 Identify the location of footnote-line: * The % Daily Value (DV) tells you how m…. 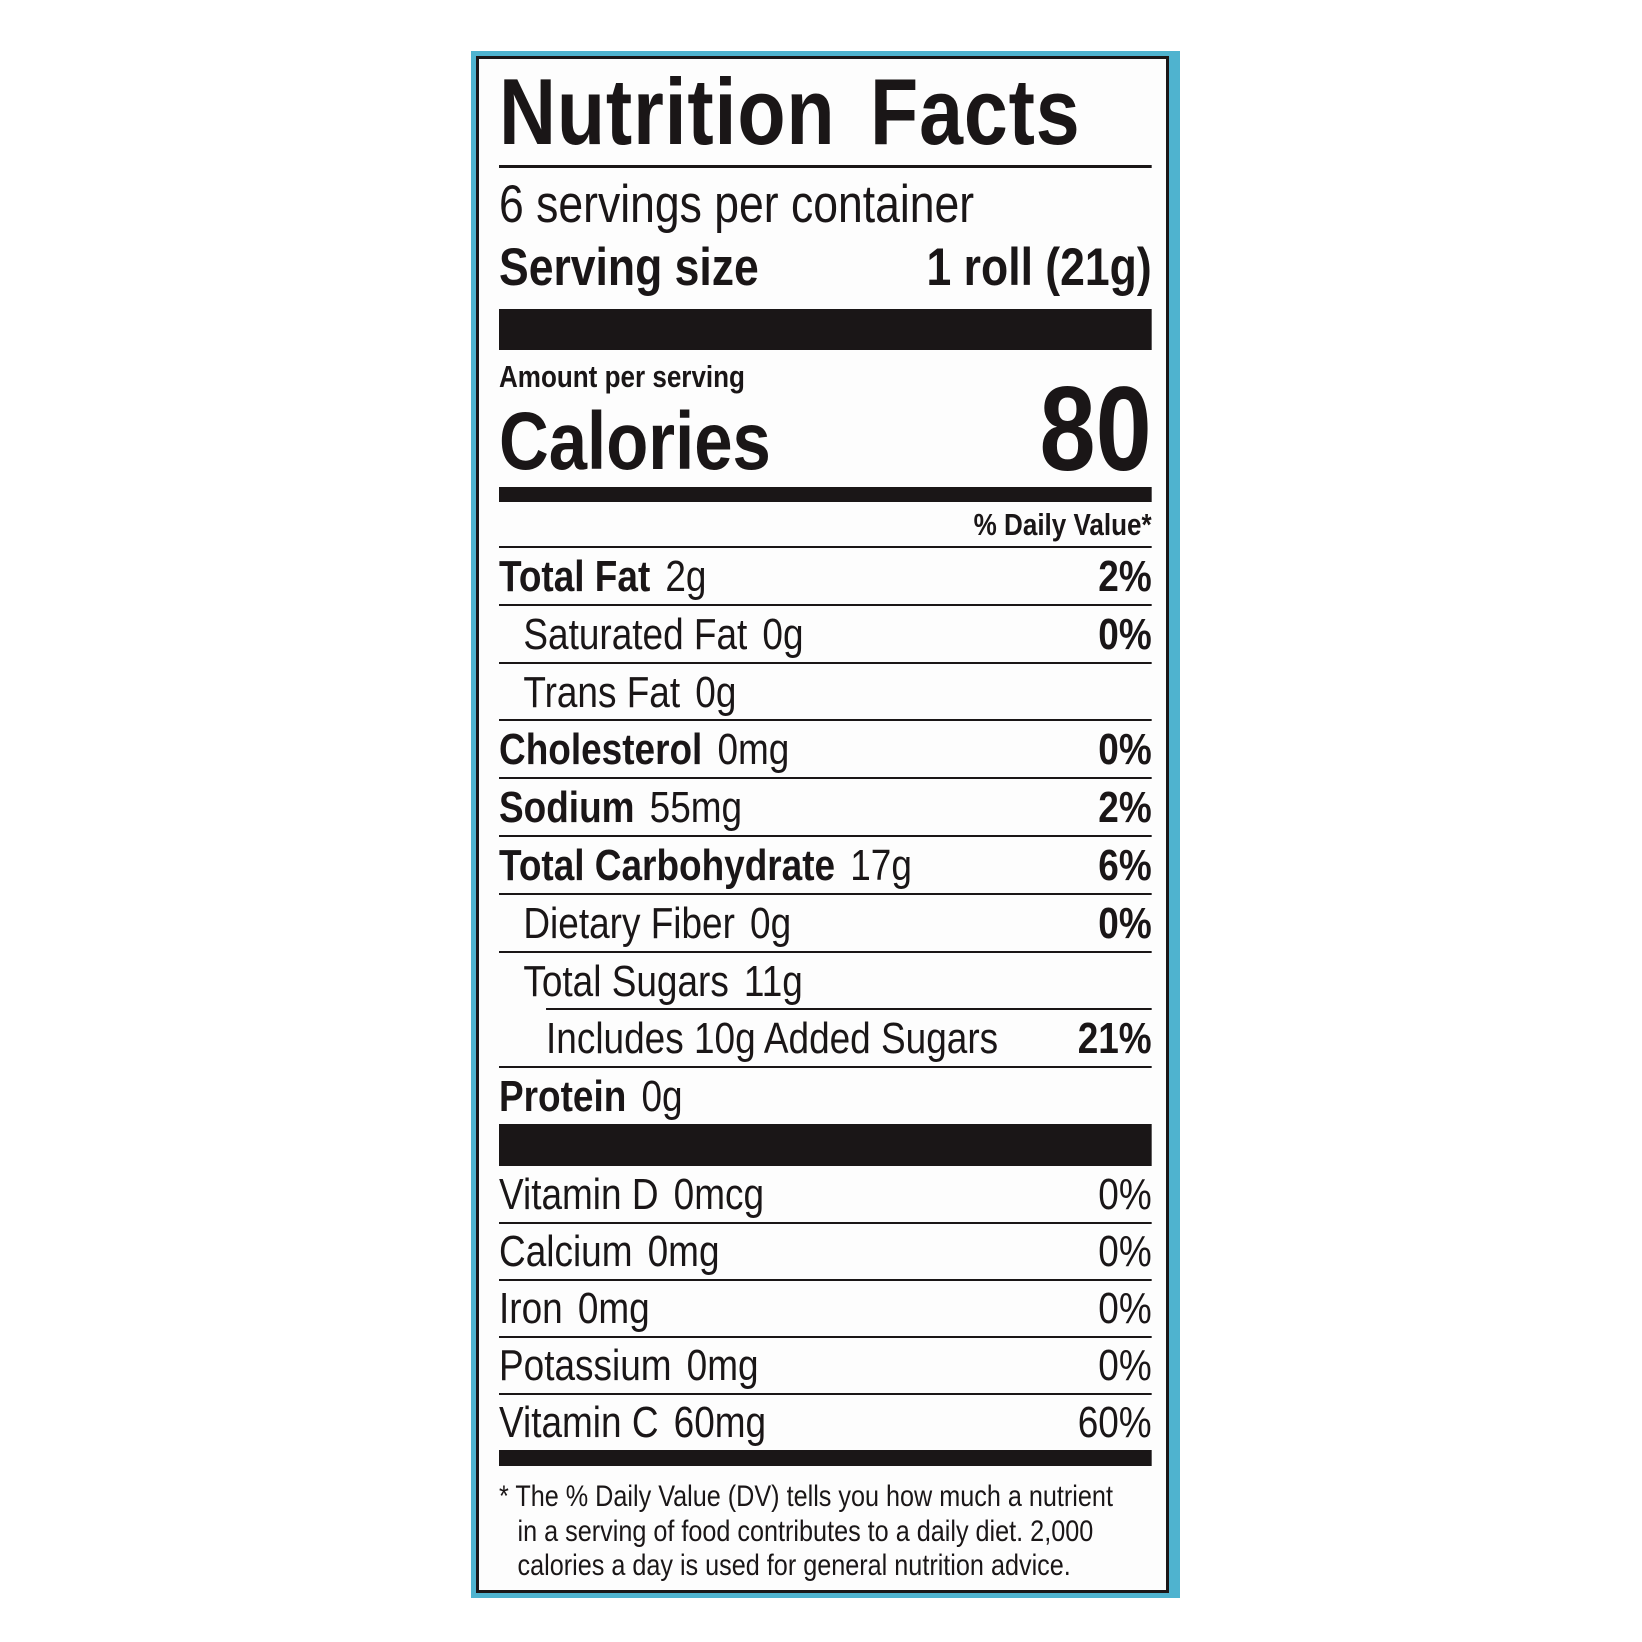
(806, 1496).